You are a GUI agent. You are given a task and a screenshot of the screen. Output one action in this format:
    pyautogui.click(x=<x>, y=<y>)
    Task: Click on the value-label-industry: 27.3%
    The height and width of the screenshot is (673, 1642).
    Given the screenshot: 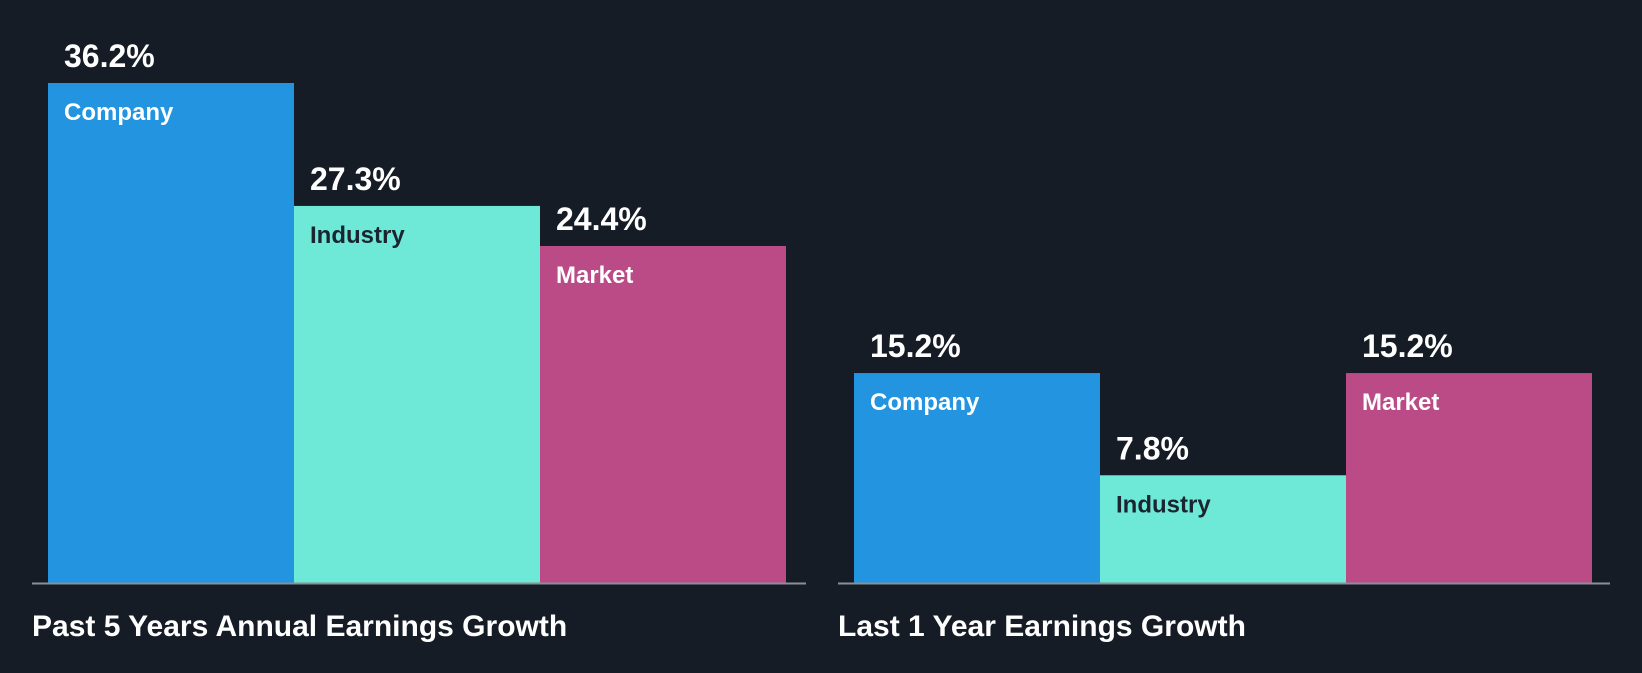 What is the action you would take?
    pyautogui.click(x=355, y=179)
    